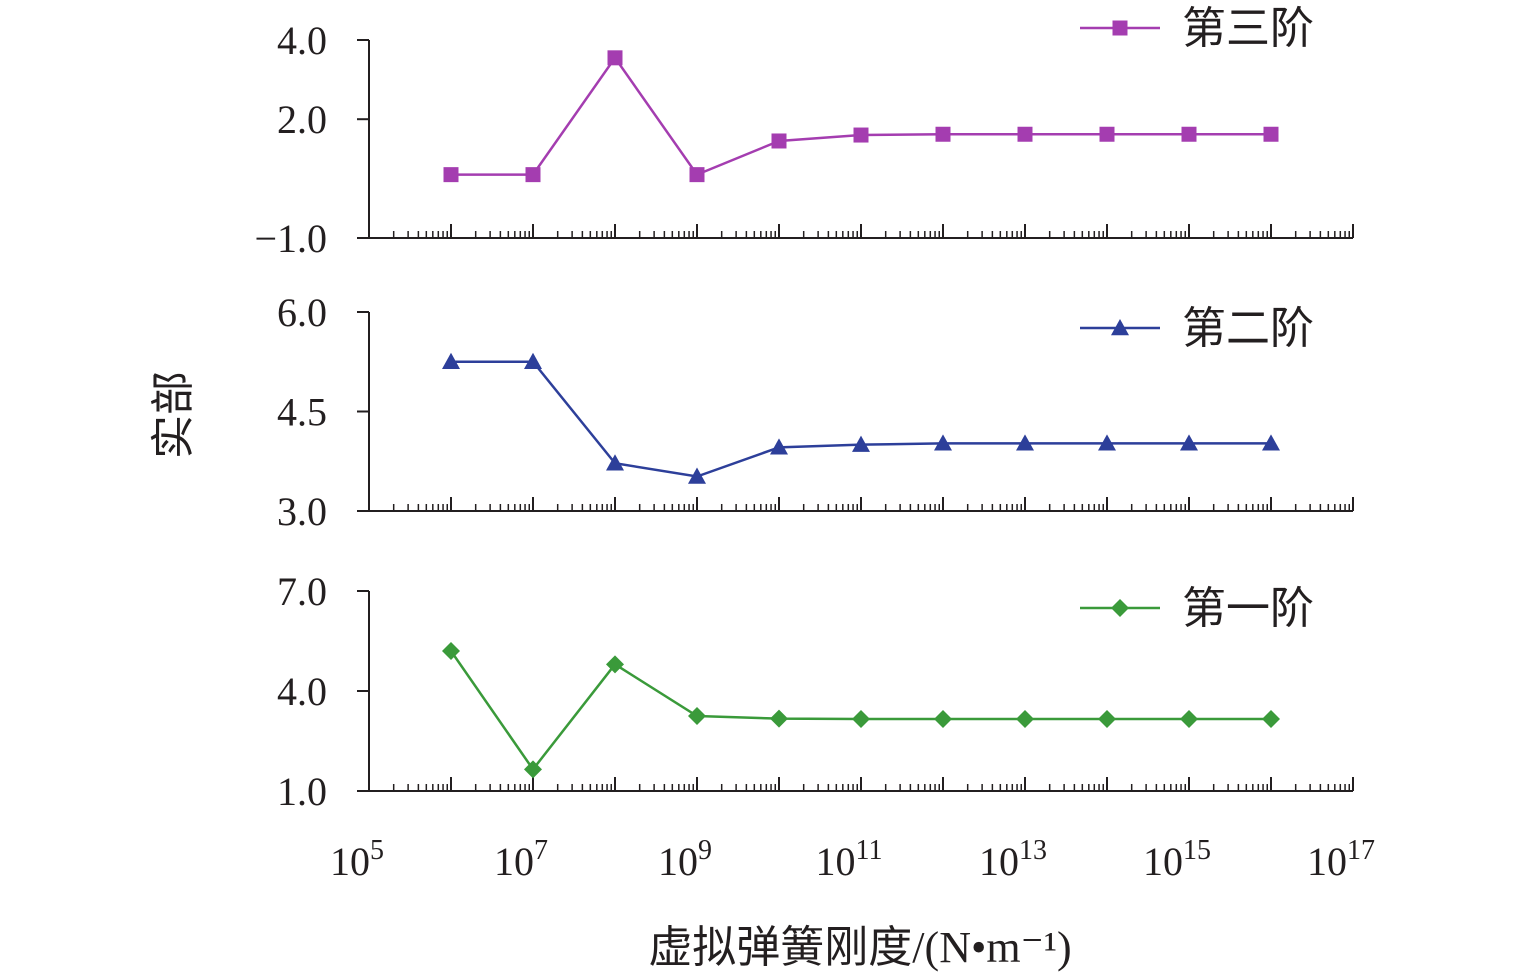 This screenshot has width=1535, height=980. Describe the element at coordinates (290, 238) in the screenshot. I see `panel-1-y-tick-label: −1.0` at that location.